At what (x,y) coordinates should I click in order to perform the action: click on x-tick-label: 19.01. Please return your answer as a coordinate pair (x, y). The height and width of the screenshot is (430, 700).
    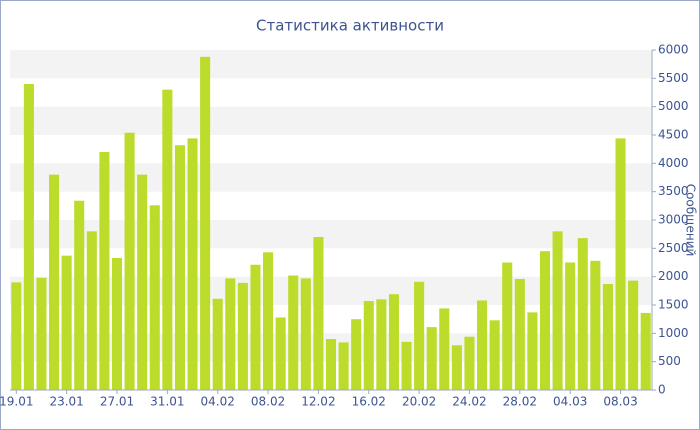
    Looking at the image, I should click on (16, 402).